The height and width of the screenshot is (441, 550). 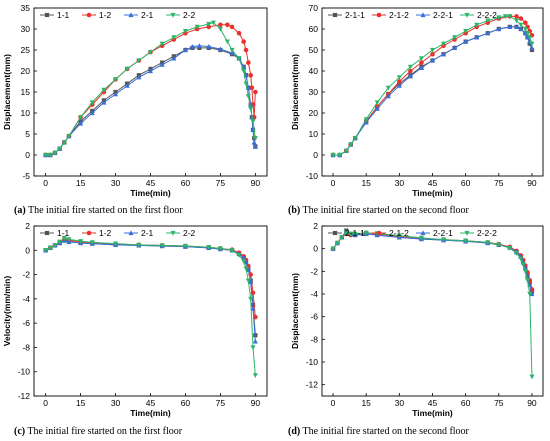 I want to click on chart-d-xtick-label: 90, so click(x=532, y=403).